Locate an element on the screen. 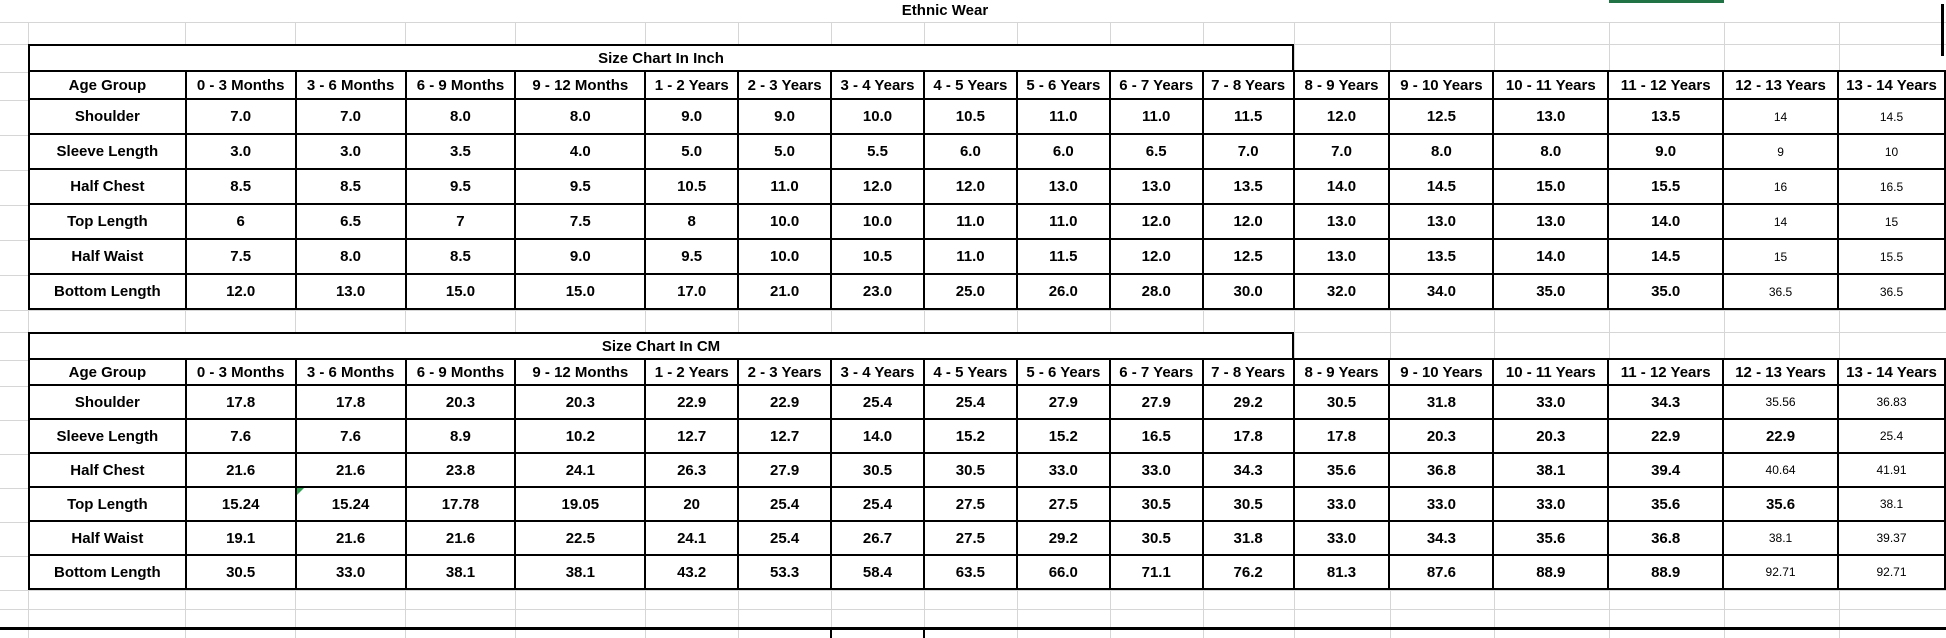  size-cell: 7 is located at coordinates (460, 221).